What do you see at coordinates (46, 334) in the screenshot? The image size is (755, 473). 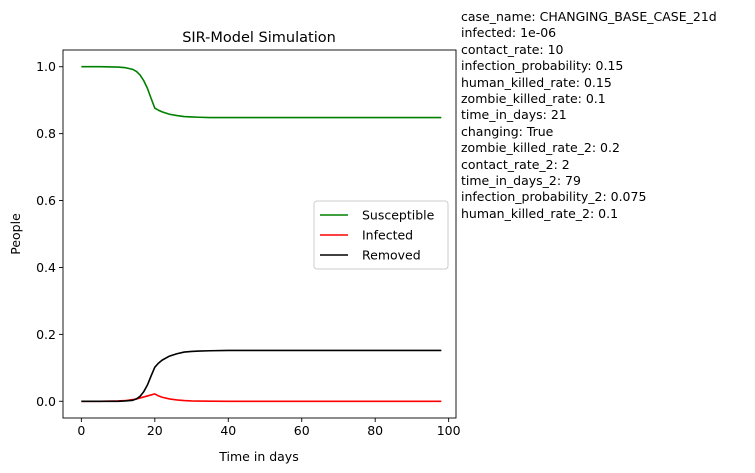 I see `y-tick-label: 0.2` at bounding box center [46, 334].